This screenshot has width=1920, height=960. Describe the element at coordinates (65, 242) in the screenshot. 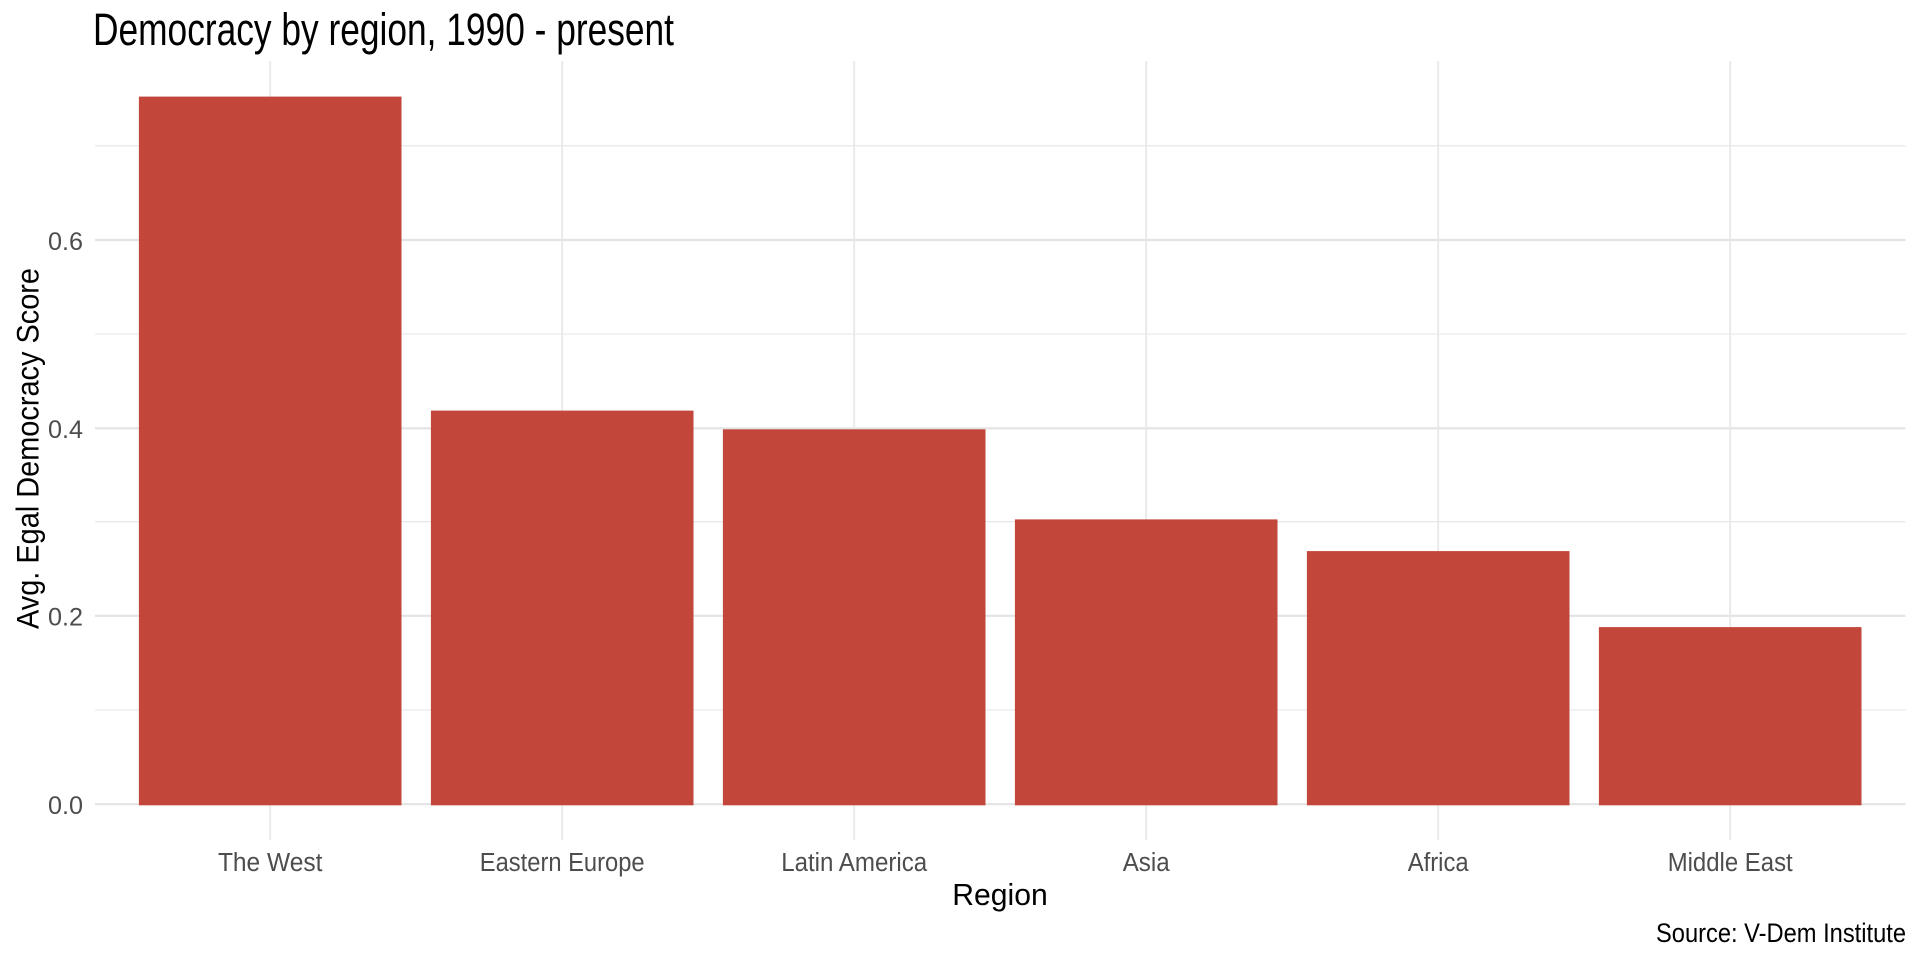

I see `svg-text: 0.6` at that location.